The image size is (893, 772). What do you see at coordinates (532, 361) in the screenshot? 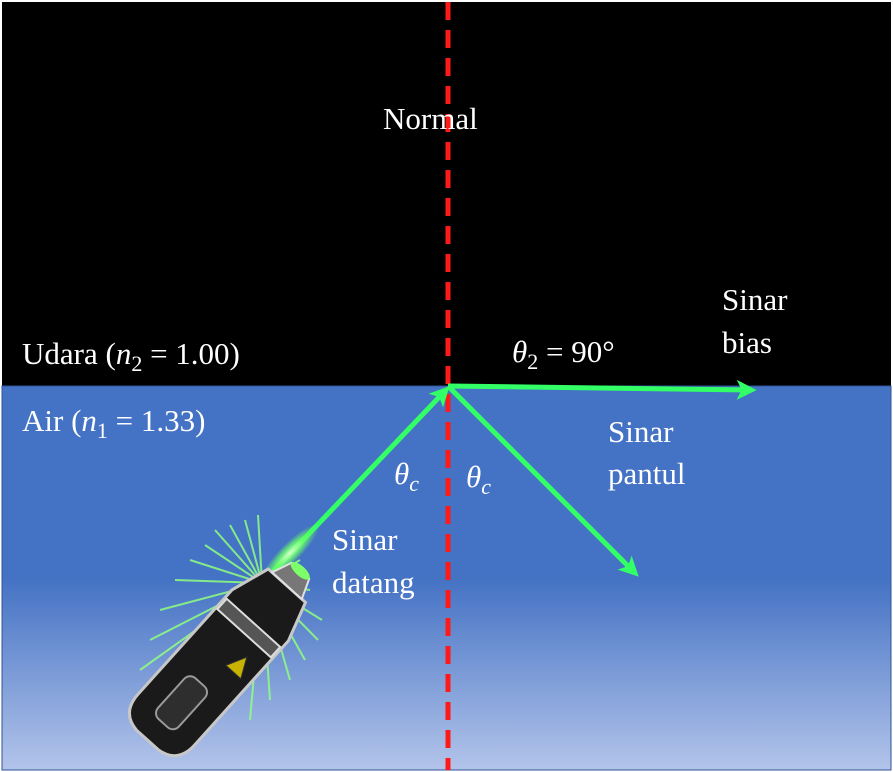
I see `theta2-sub: 2` at bounding box center [532, 361].